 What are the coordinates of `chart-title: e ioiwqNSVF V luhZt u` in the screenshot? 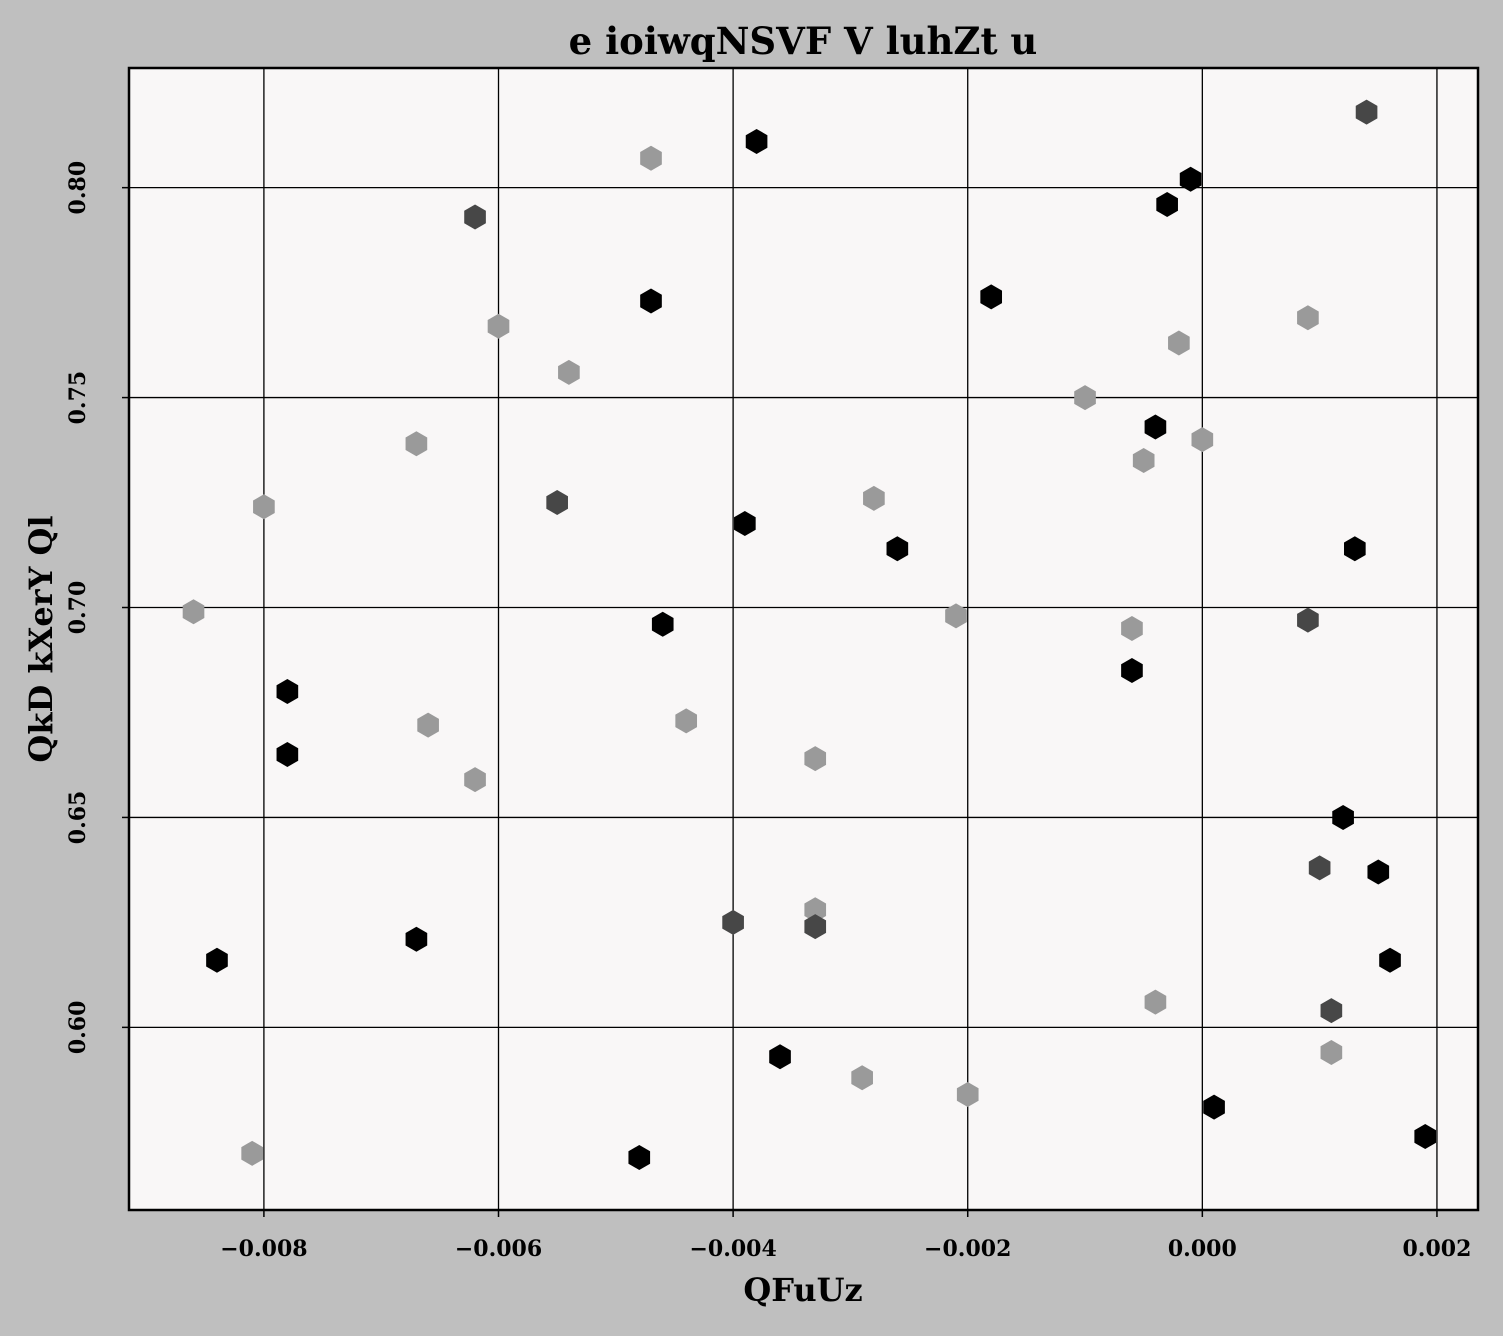 It's located at (803, 41).